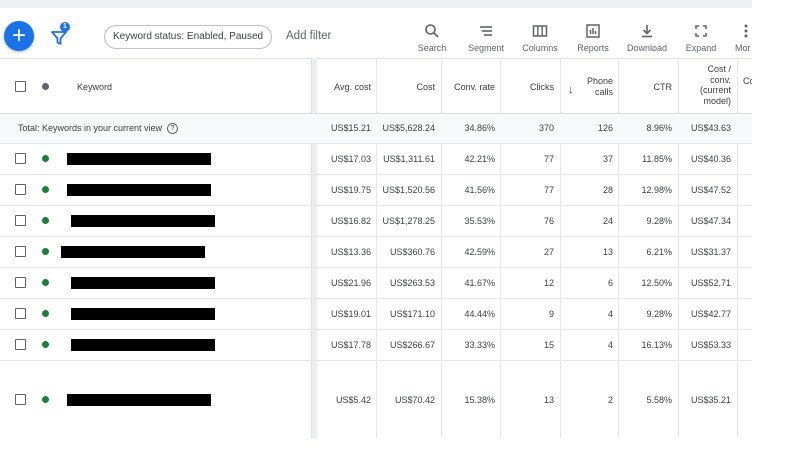 This screenshot has height=462, width=806. I want to click on cost-per-conv-column-header: Cost / conv. (current model), so click(705, 85).